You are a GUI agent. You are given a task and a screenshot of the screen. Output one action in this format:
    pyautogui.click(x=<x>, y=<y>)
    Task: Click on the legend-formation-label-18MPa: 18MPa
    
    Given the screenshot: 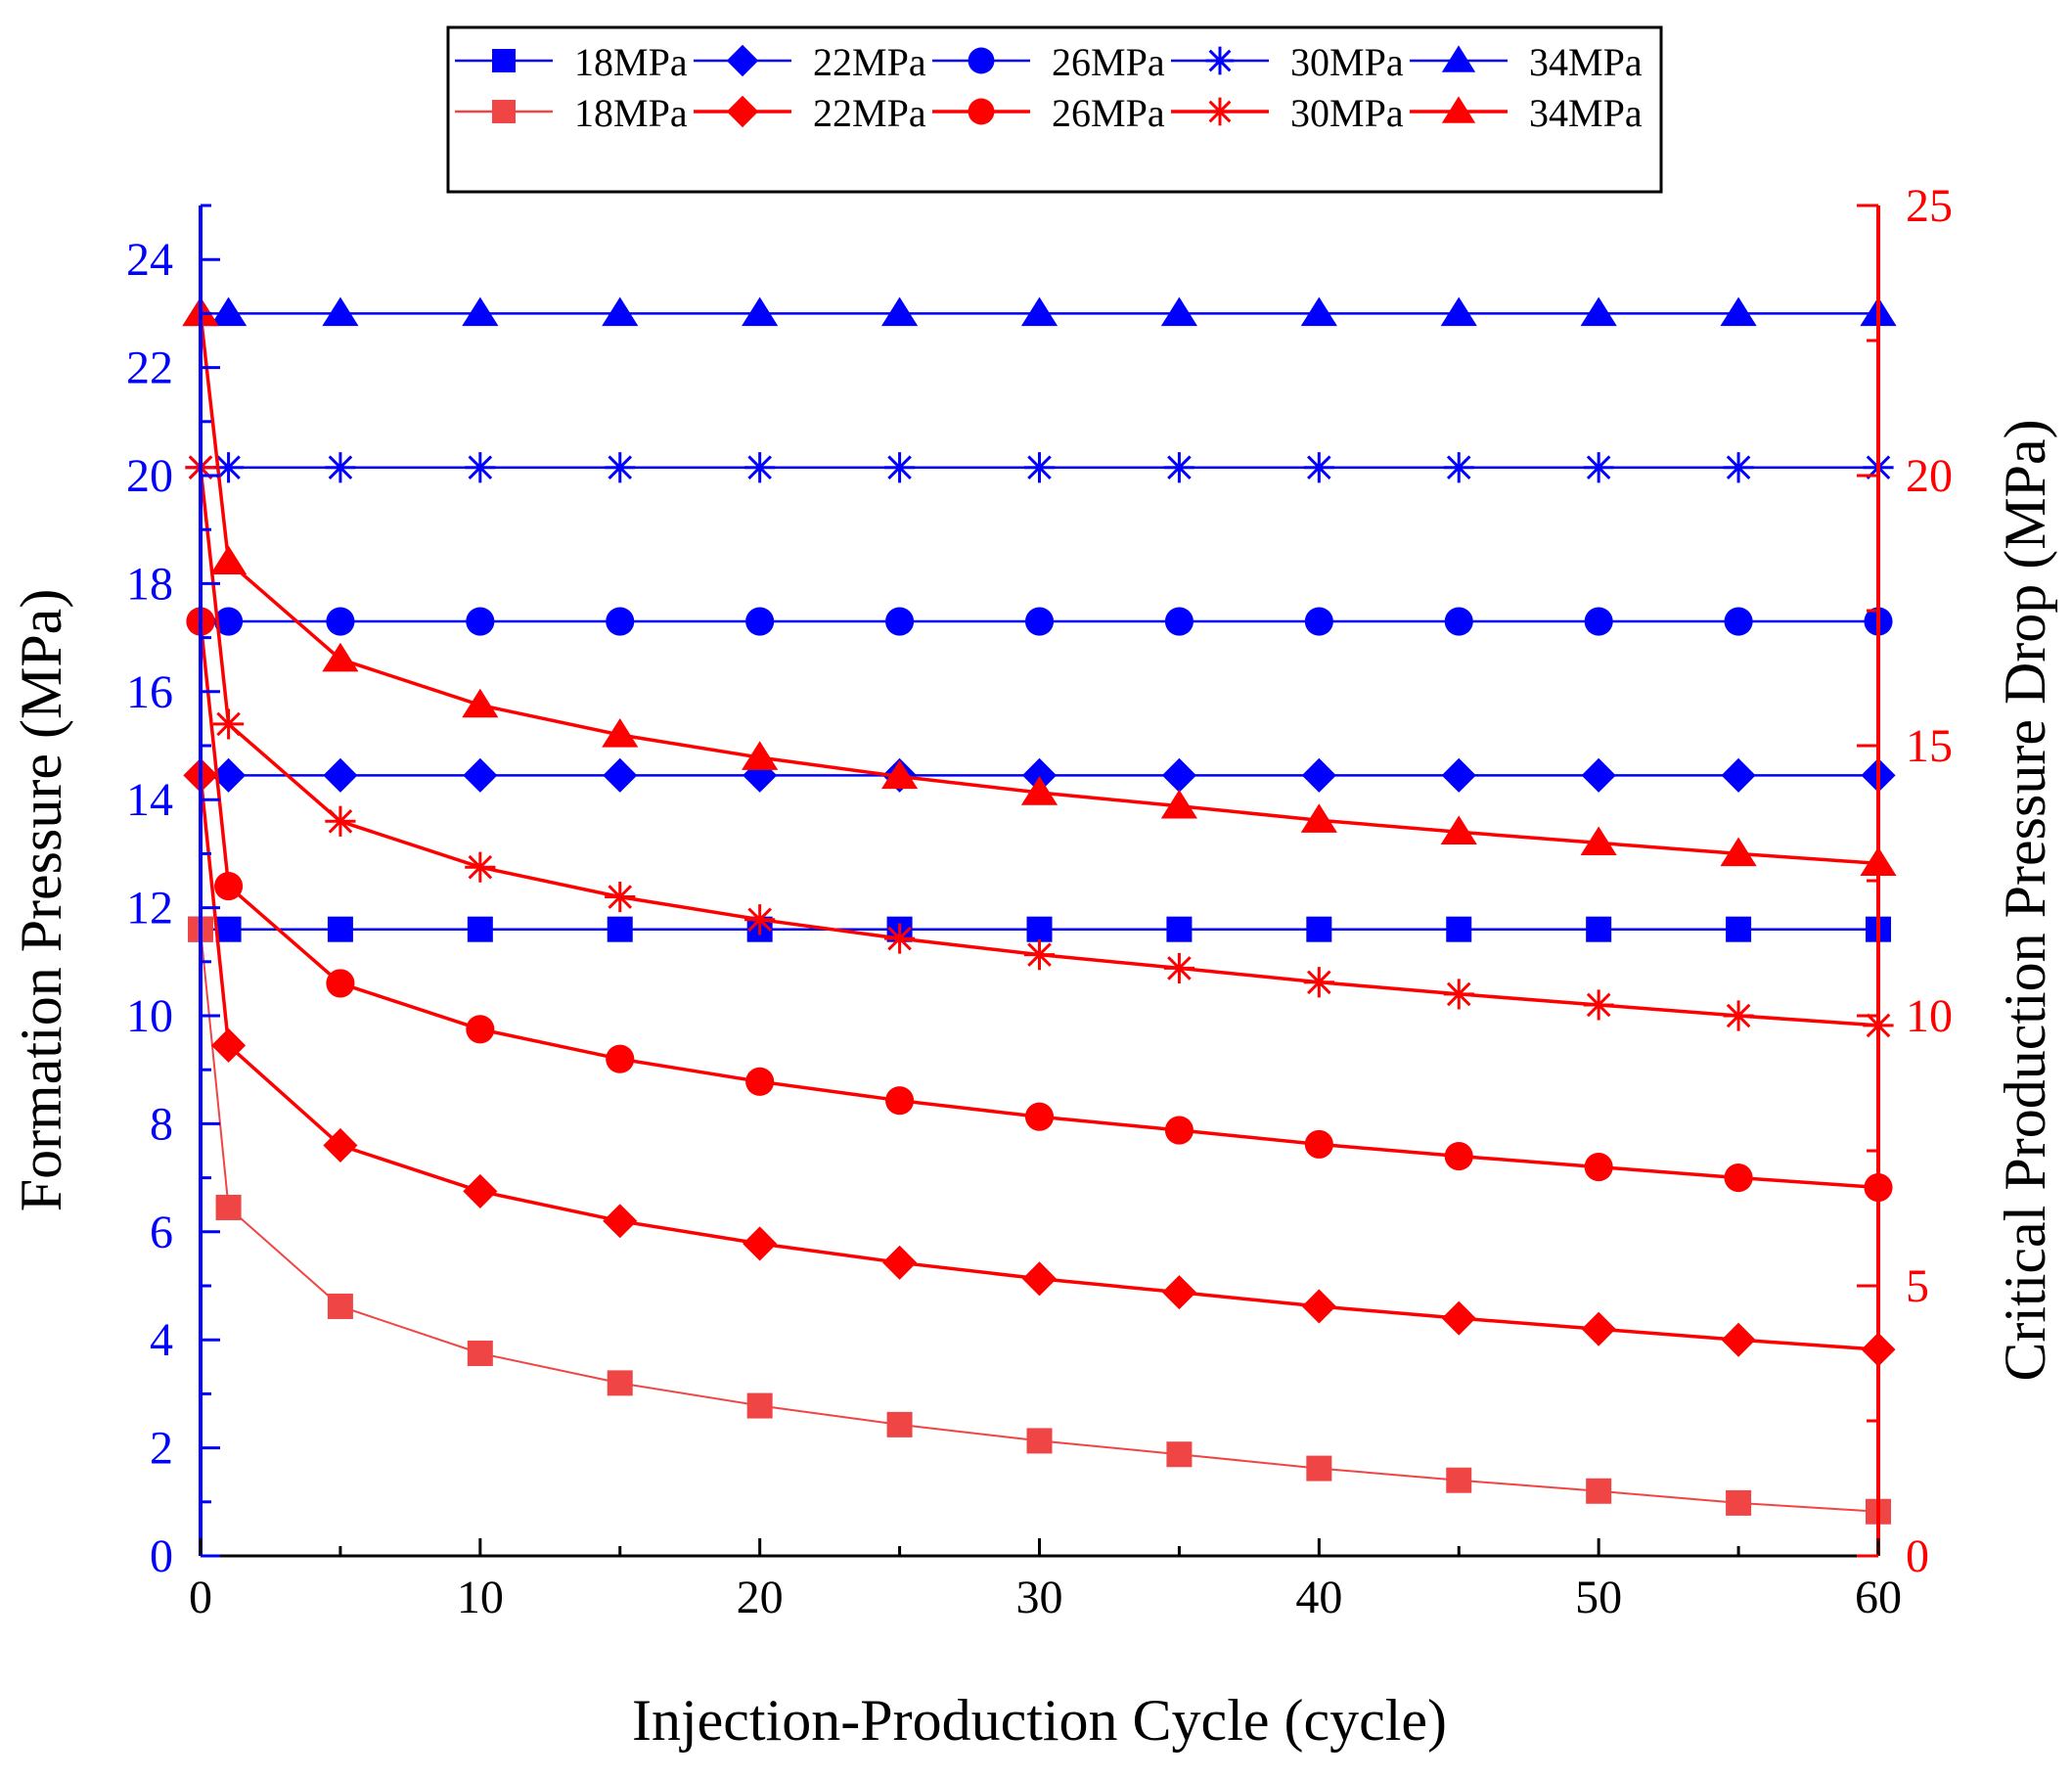 What is the action you would take?
    pyautogui.click(x=631, y=62)
    